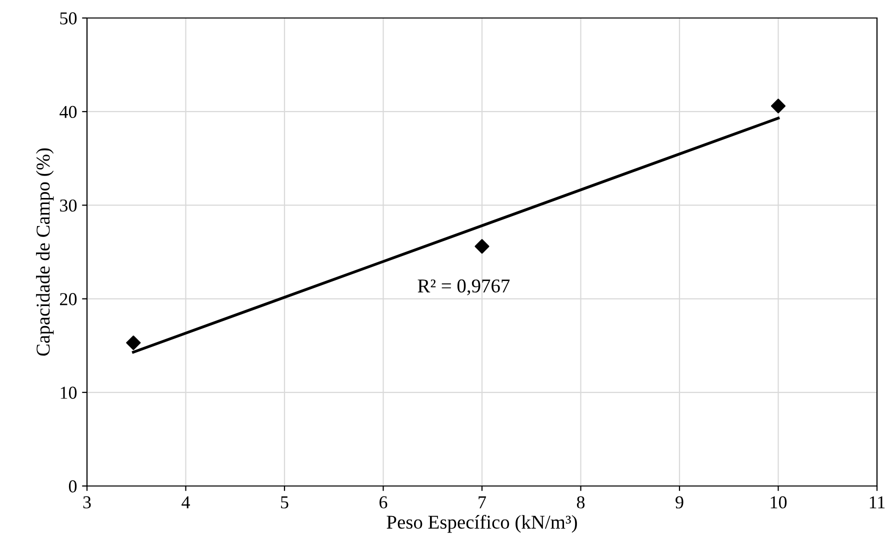  What do you see at coordinates (680, 502) in the screenshot?
I see `x-tick-label: 9` at bounding box center [680, 502].